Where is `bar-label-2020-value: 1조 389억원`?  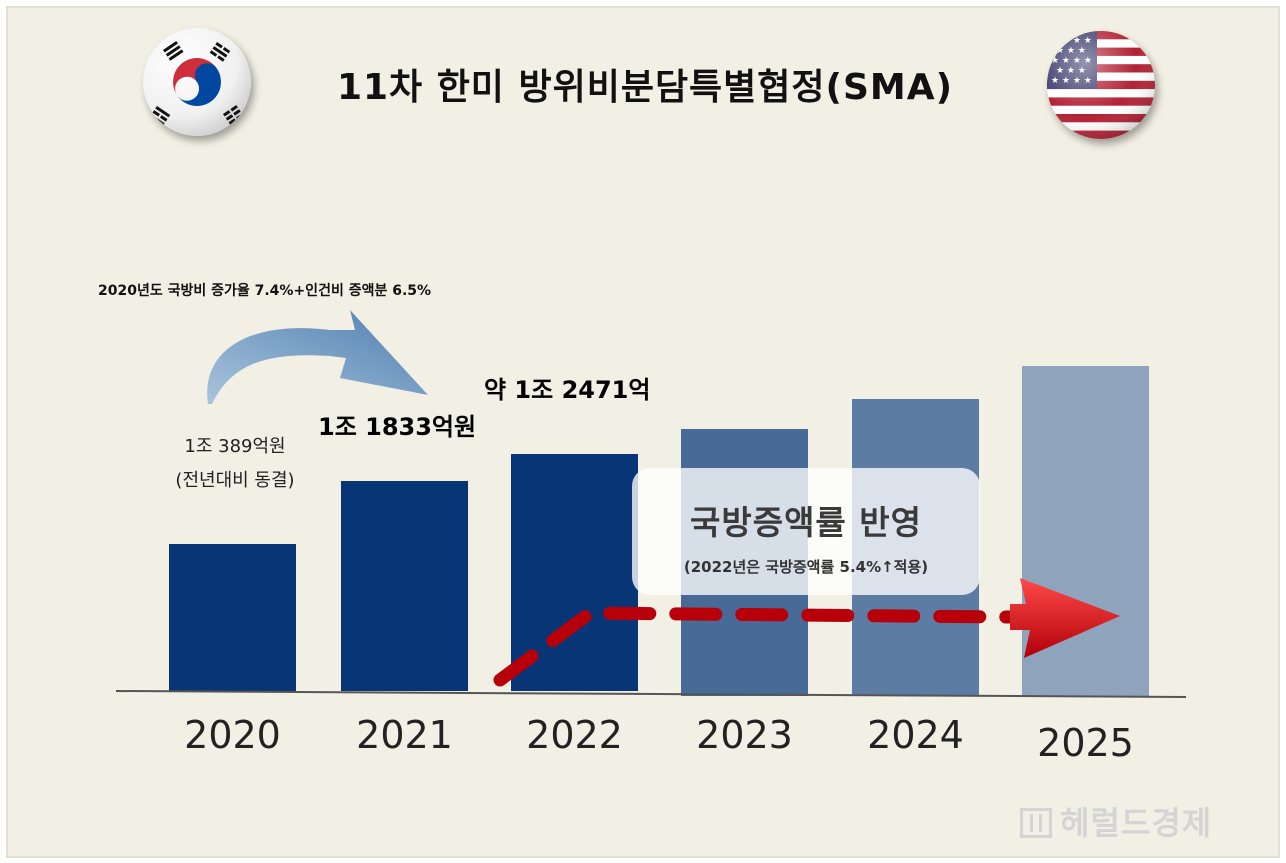 bar-label-2020-value: 1조 389억원 is located at coordinates (235, 446).